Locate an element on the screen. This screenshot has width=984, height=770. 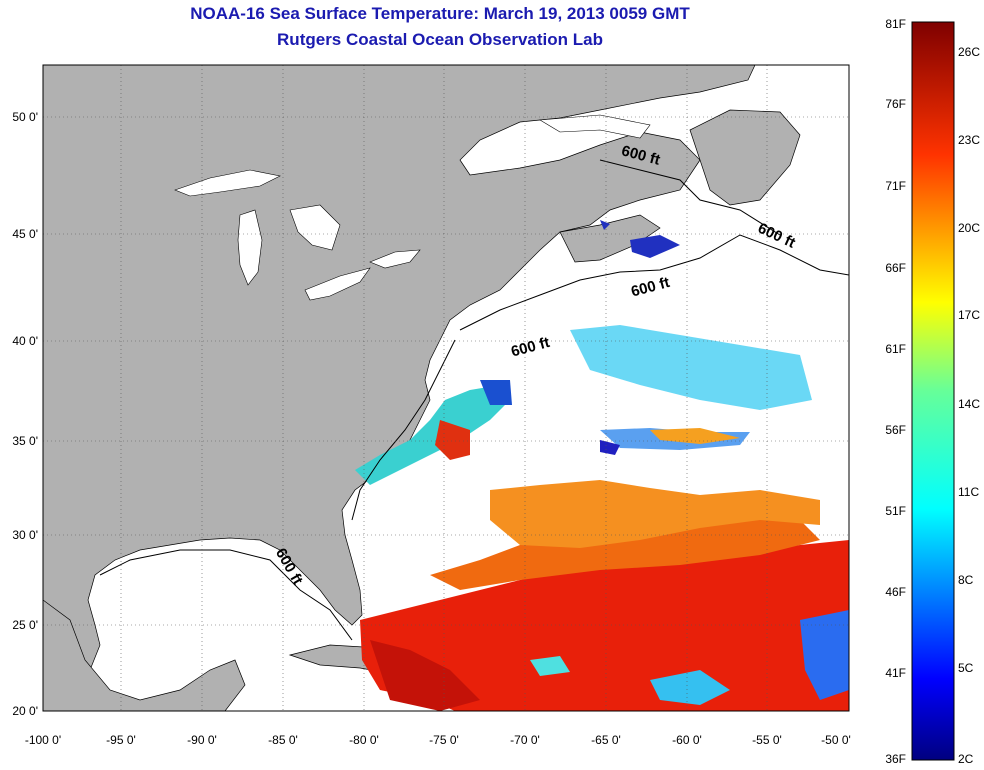
lon-tick-label: -60 0' is located at coordinates (687, 740).